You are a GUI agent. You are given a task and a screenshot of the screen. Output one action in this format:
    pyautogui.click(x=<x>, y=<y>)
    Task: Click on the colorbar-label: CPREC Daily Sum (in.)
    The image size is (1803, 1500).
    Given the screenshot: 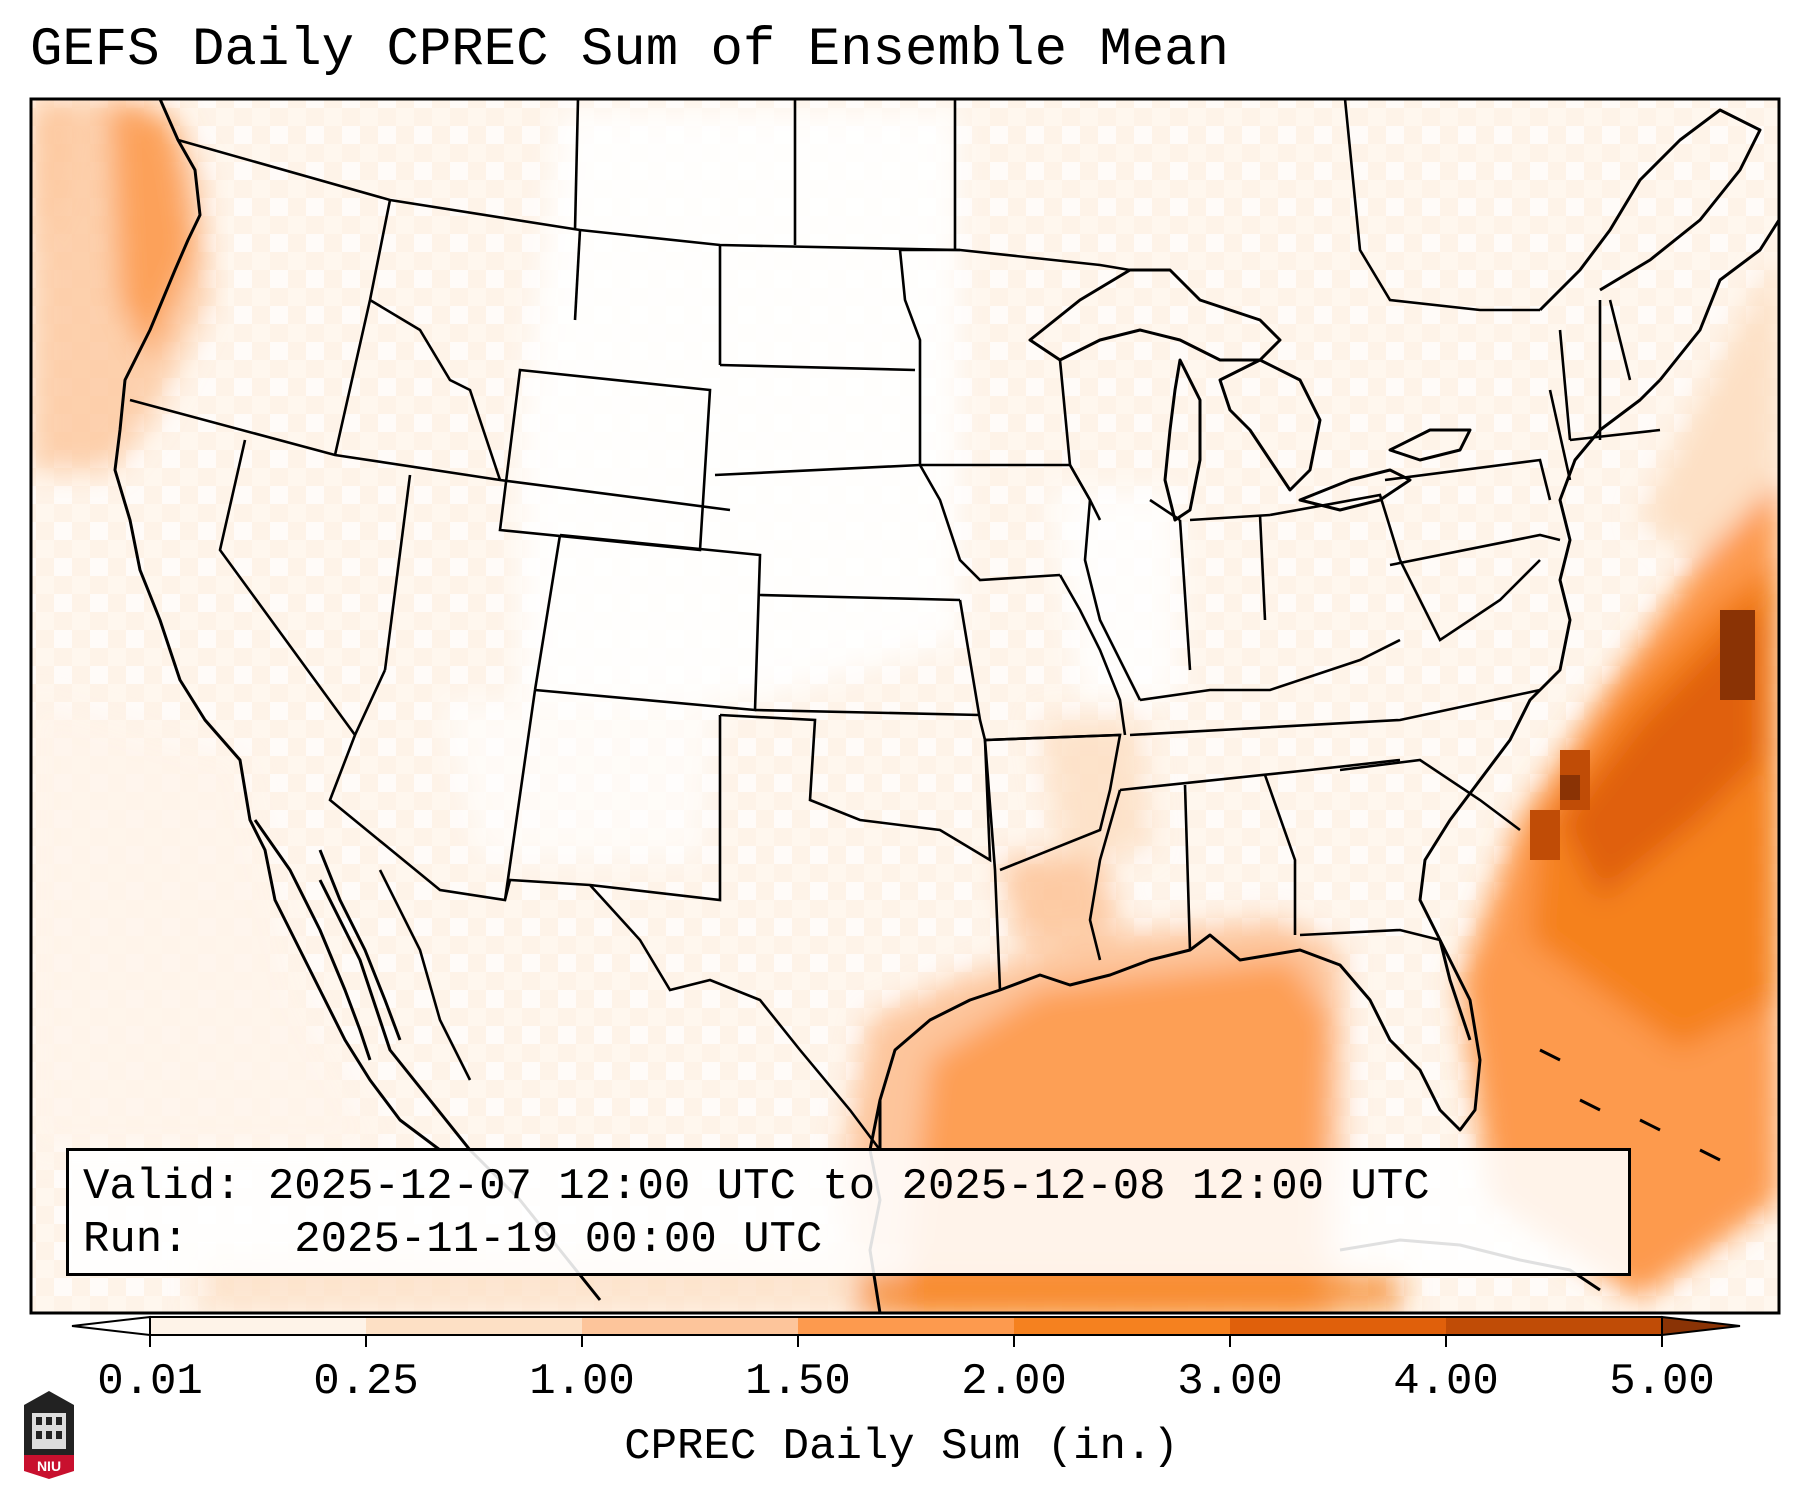 What is the action you would take?
    pyautogui.click(x=901, y=1447)
    